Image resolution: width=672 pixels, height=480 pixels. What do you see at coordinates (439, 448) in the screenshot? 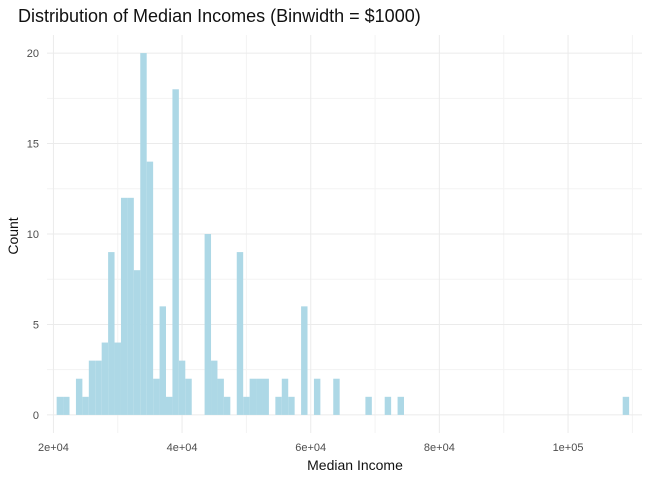
I see `x-tick-label: 8e+04` at bounding box center [439, 448].